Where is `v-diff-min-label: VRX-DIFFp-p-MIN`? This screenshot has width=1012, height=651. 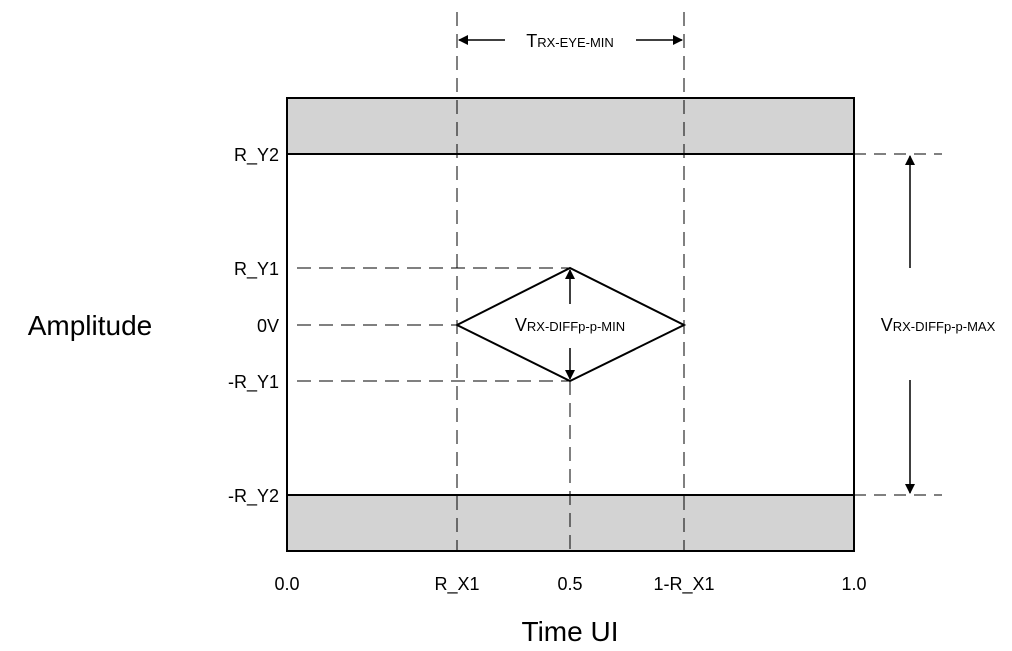
v-diff-min-label: VRX-DIFFp-p-MIN is located at coordinates (570, 325).